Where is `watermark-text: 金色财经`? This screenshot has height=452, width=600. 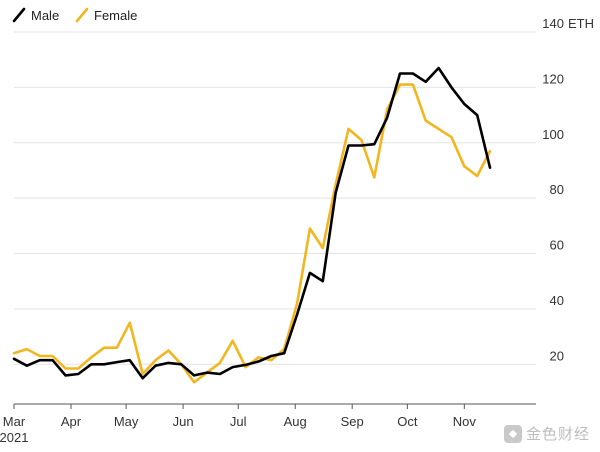 watermark-text: 金色财经 is located at coordinates (557, 434).